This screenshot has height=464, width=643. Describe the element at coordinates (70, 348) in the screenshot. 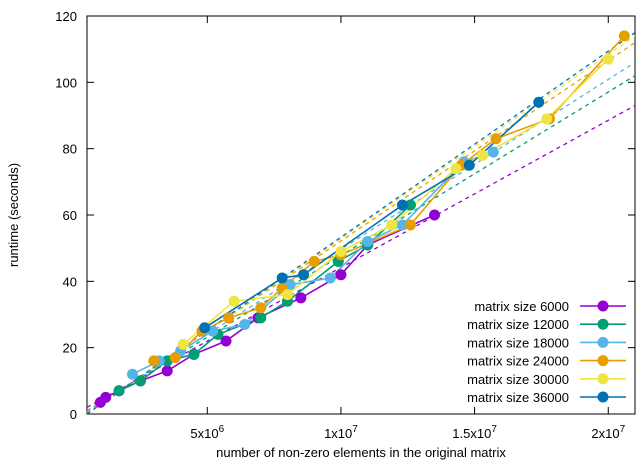

I see `y-tick-label: 20` at that location.